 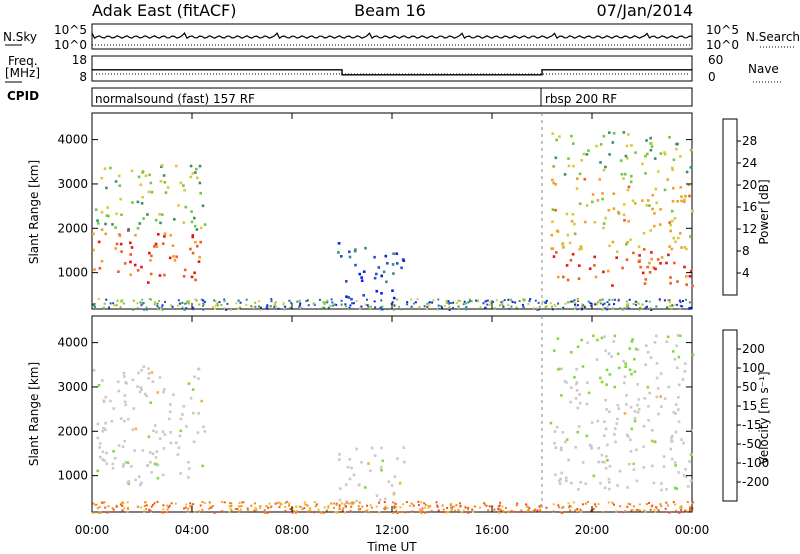 What do you see at coordinates (581, 99) in the screenshot?
I see `cpid-mode-2: rbsp 200 RF` at bounding box center [581, 99].